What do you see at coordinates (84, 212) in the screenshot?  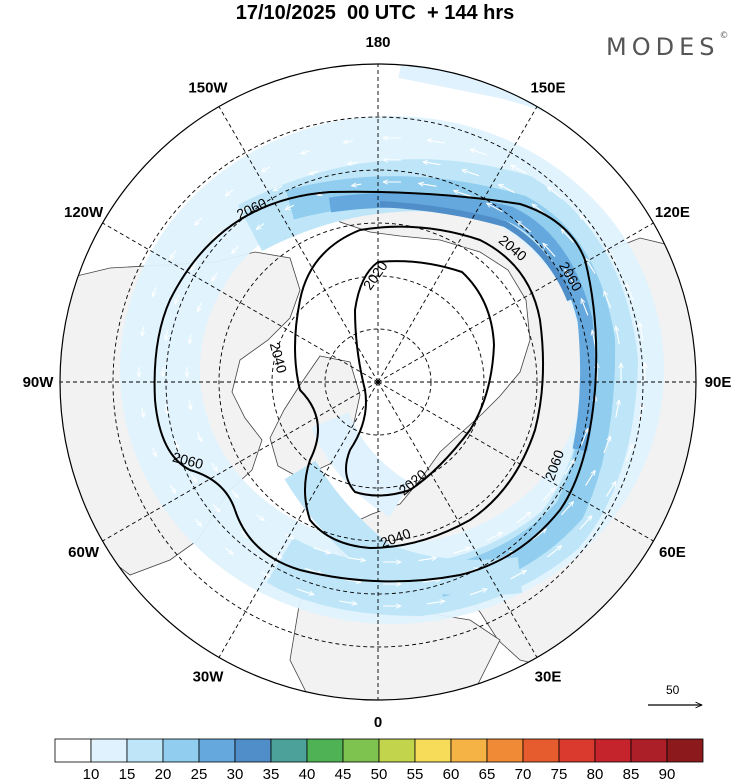 I see `meridian-label: 120W` at bounding box center [84, 212].